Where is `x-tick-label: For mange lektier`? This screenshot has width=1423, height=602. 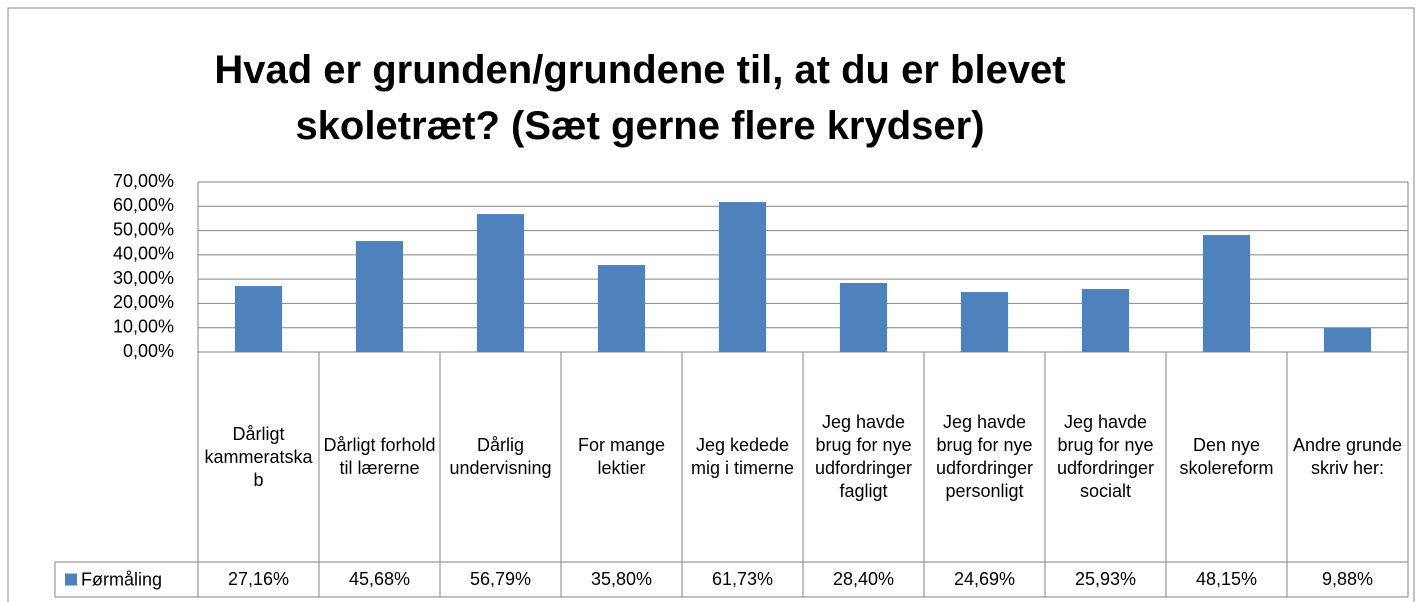
x-tick-label: For mange lektier is located at coordinates (621, 456).